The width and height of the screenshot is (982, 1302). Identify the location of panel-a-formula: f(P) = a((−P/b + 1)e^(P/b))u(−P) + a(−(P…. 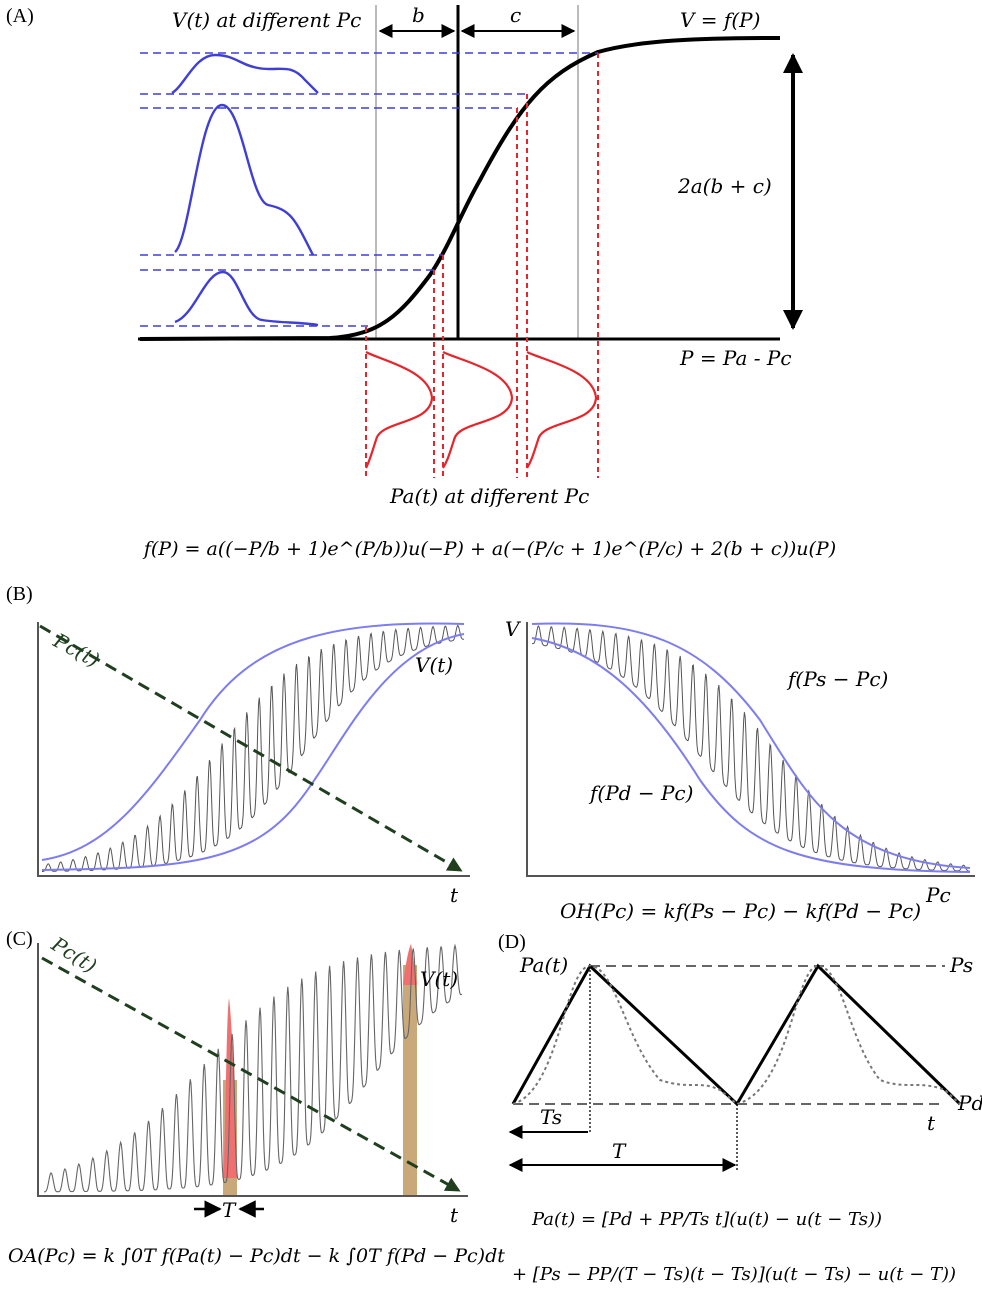
(489, 549).